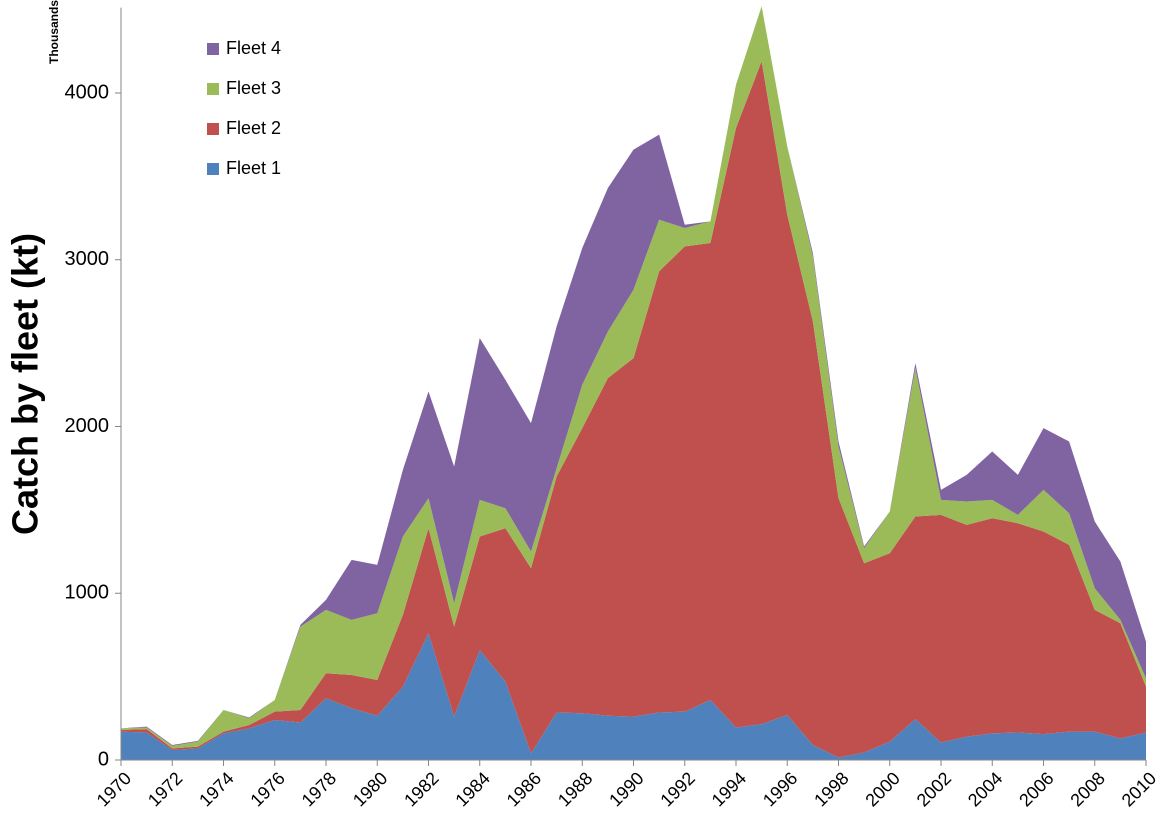  Describe the element at coordinates (87, 259) in the screenshot. I see `y-tick-label: 3000` at that location.